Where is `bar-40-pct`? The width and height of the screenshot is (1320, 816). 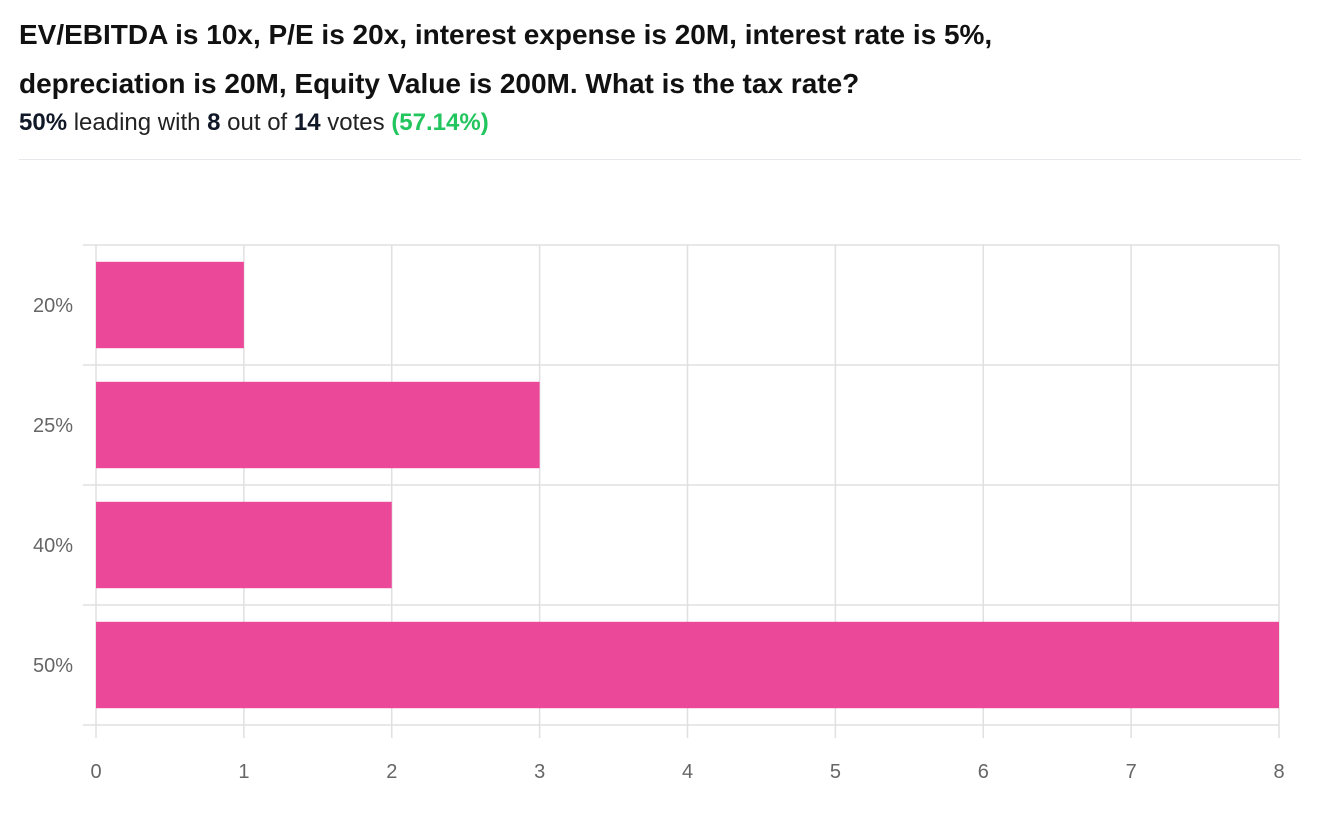 bar-40-pct is located at coordinates (244, 545).